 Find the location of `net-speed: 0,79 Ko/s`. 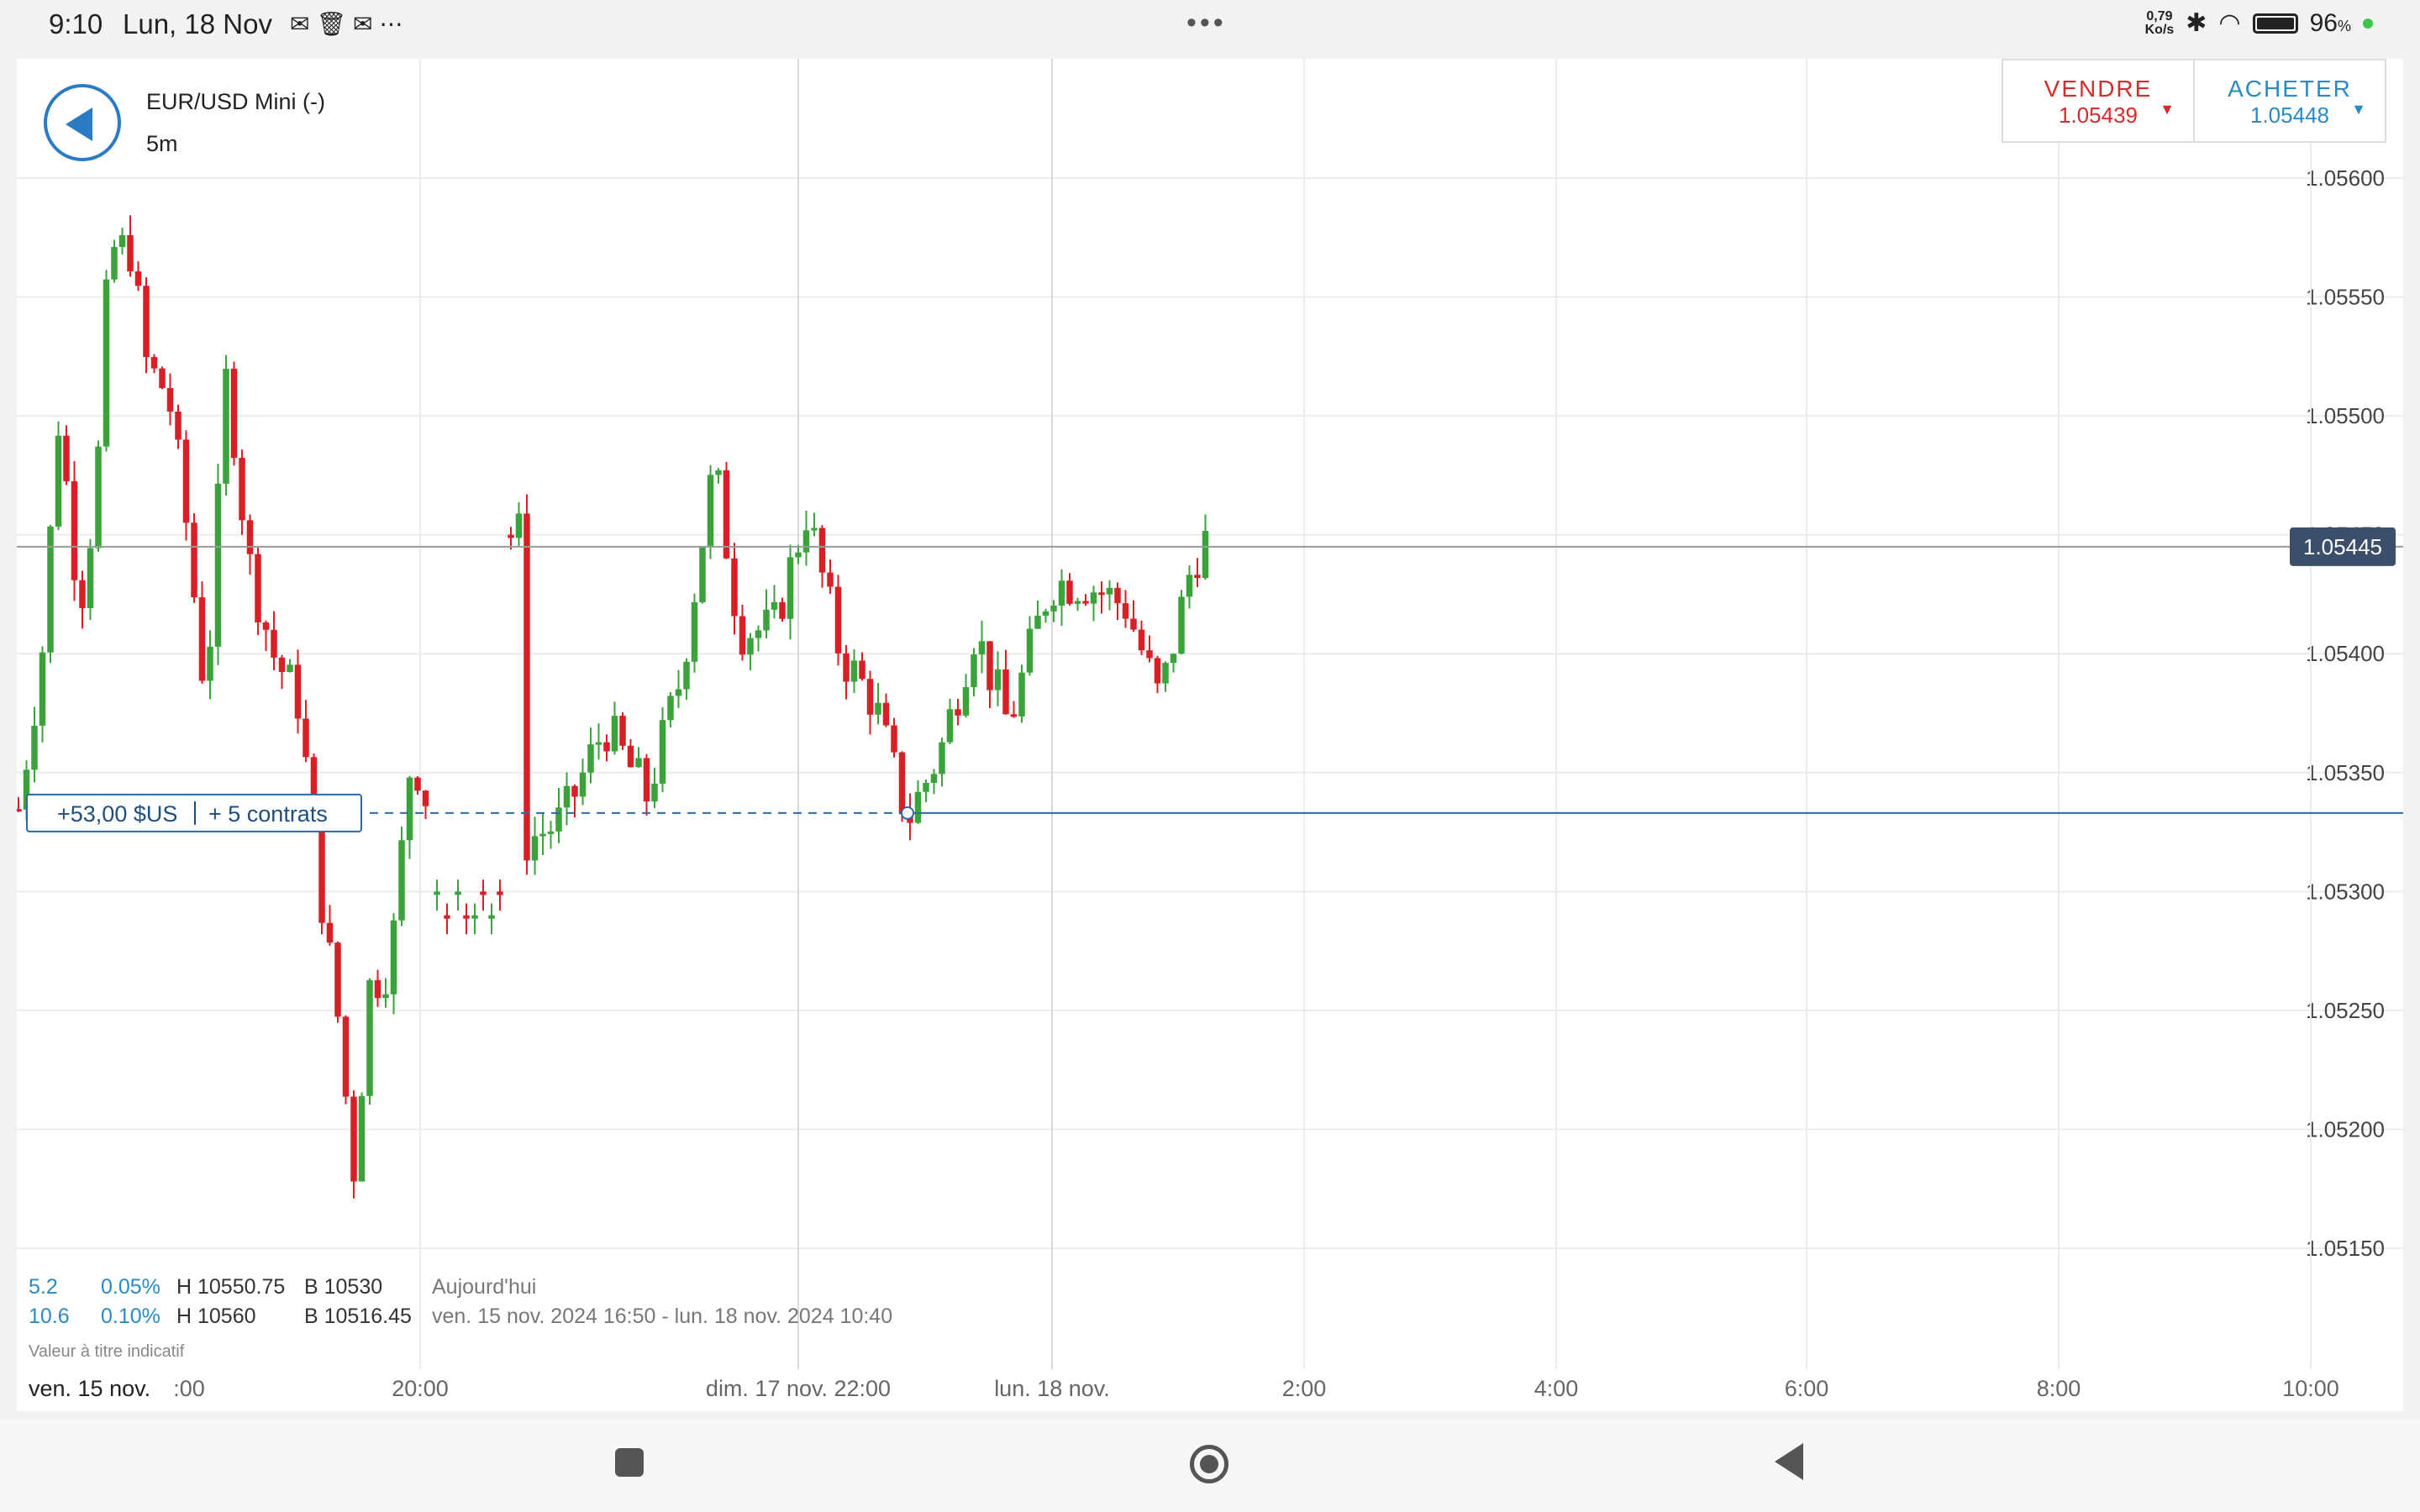

net-speed: 0,79 Ko/s is located at coordinates (2160, 23).